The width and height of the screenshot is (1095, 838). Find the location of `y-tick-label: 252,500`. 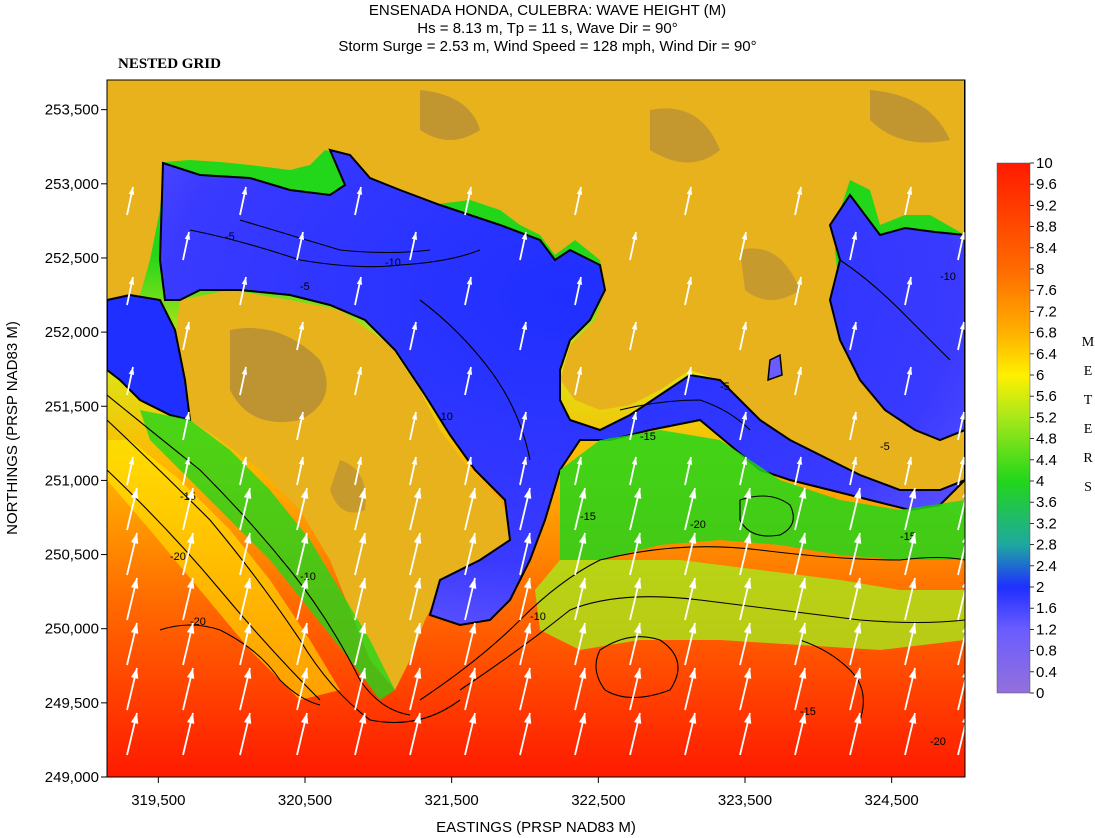

y-tick-label: 252,500 is located at coordinates (72, 258).